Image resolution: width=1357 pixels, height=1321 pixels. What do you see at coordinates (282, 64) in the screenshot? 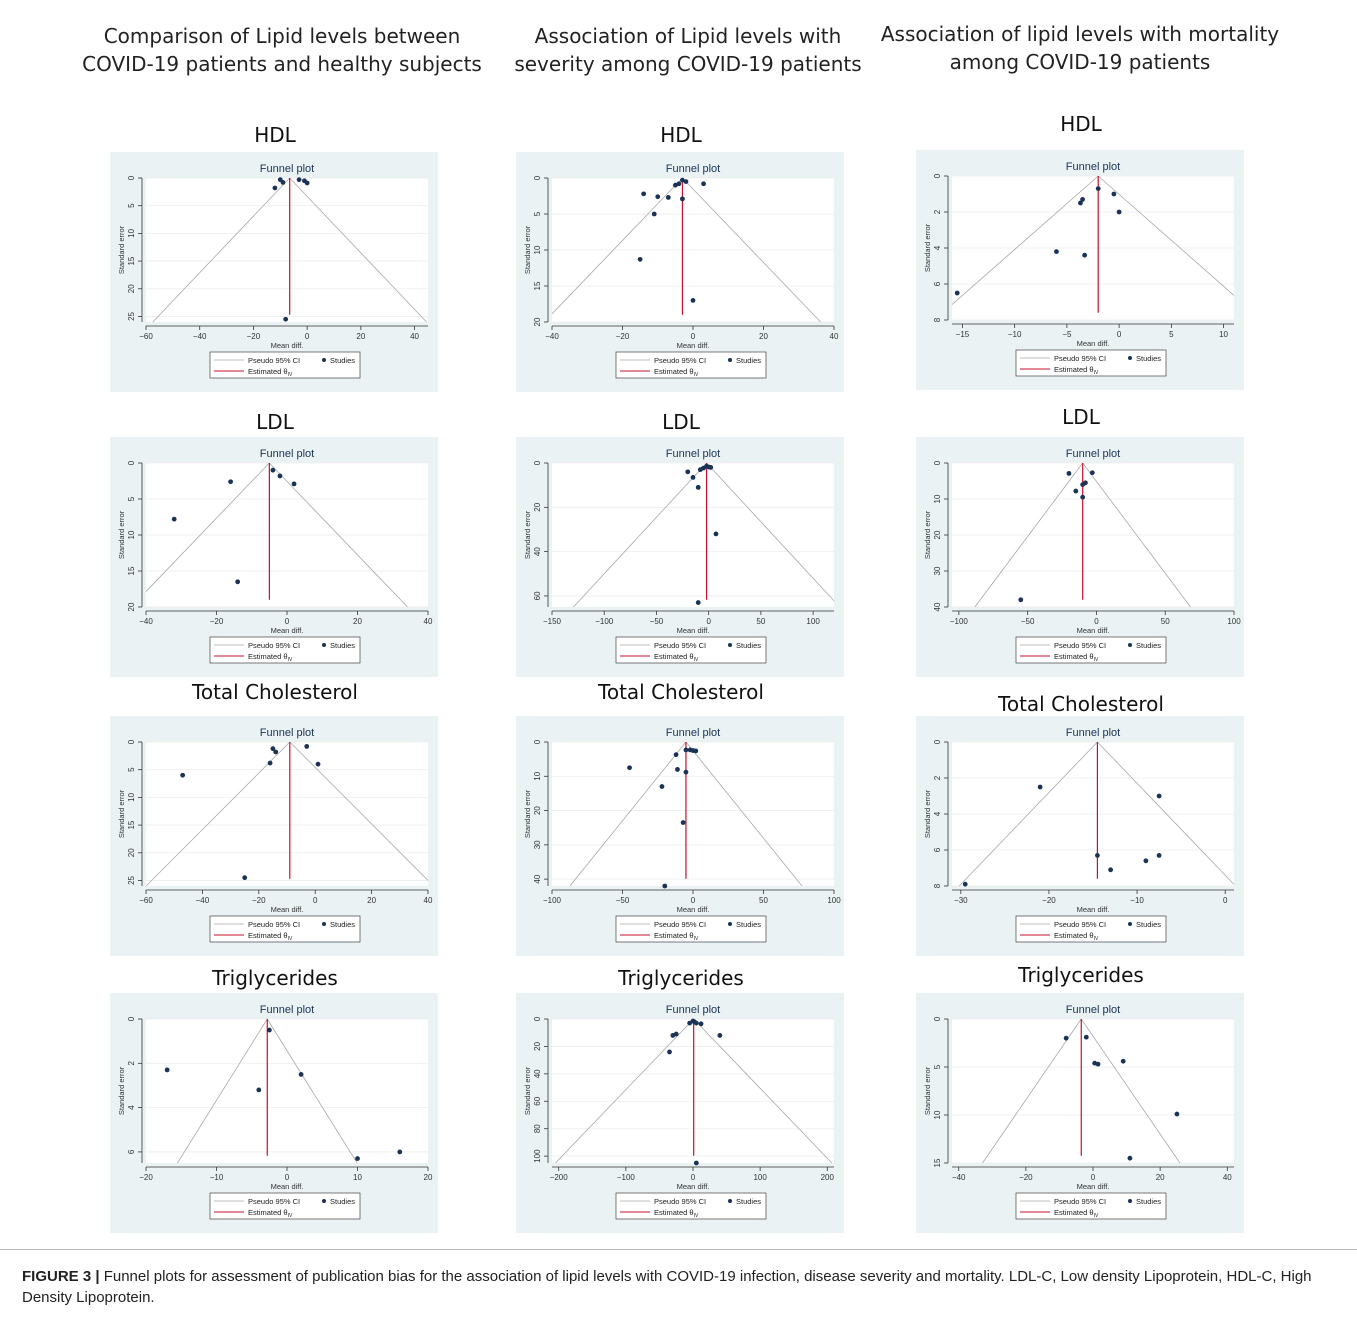
I see `column-title-line: COVID-19 patients and healthy subjects` at bounding box center [282, 64].